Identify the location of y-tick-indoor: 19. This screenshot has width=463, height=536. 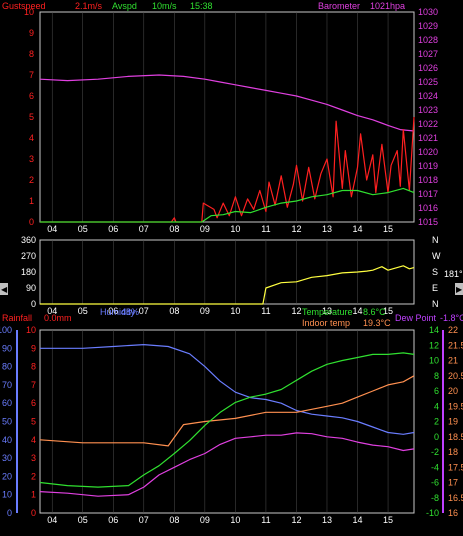
(453, 422).